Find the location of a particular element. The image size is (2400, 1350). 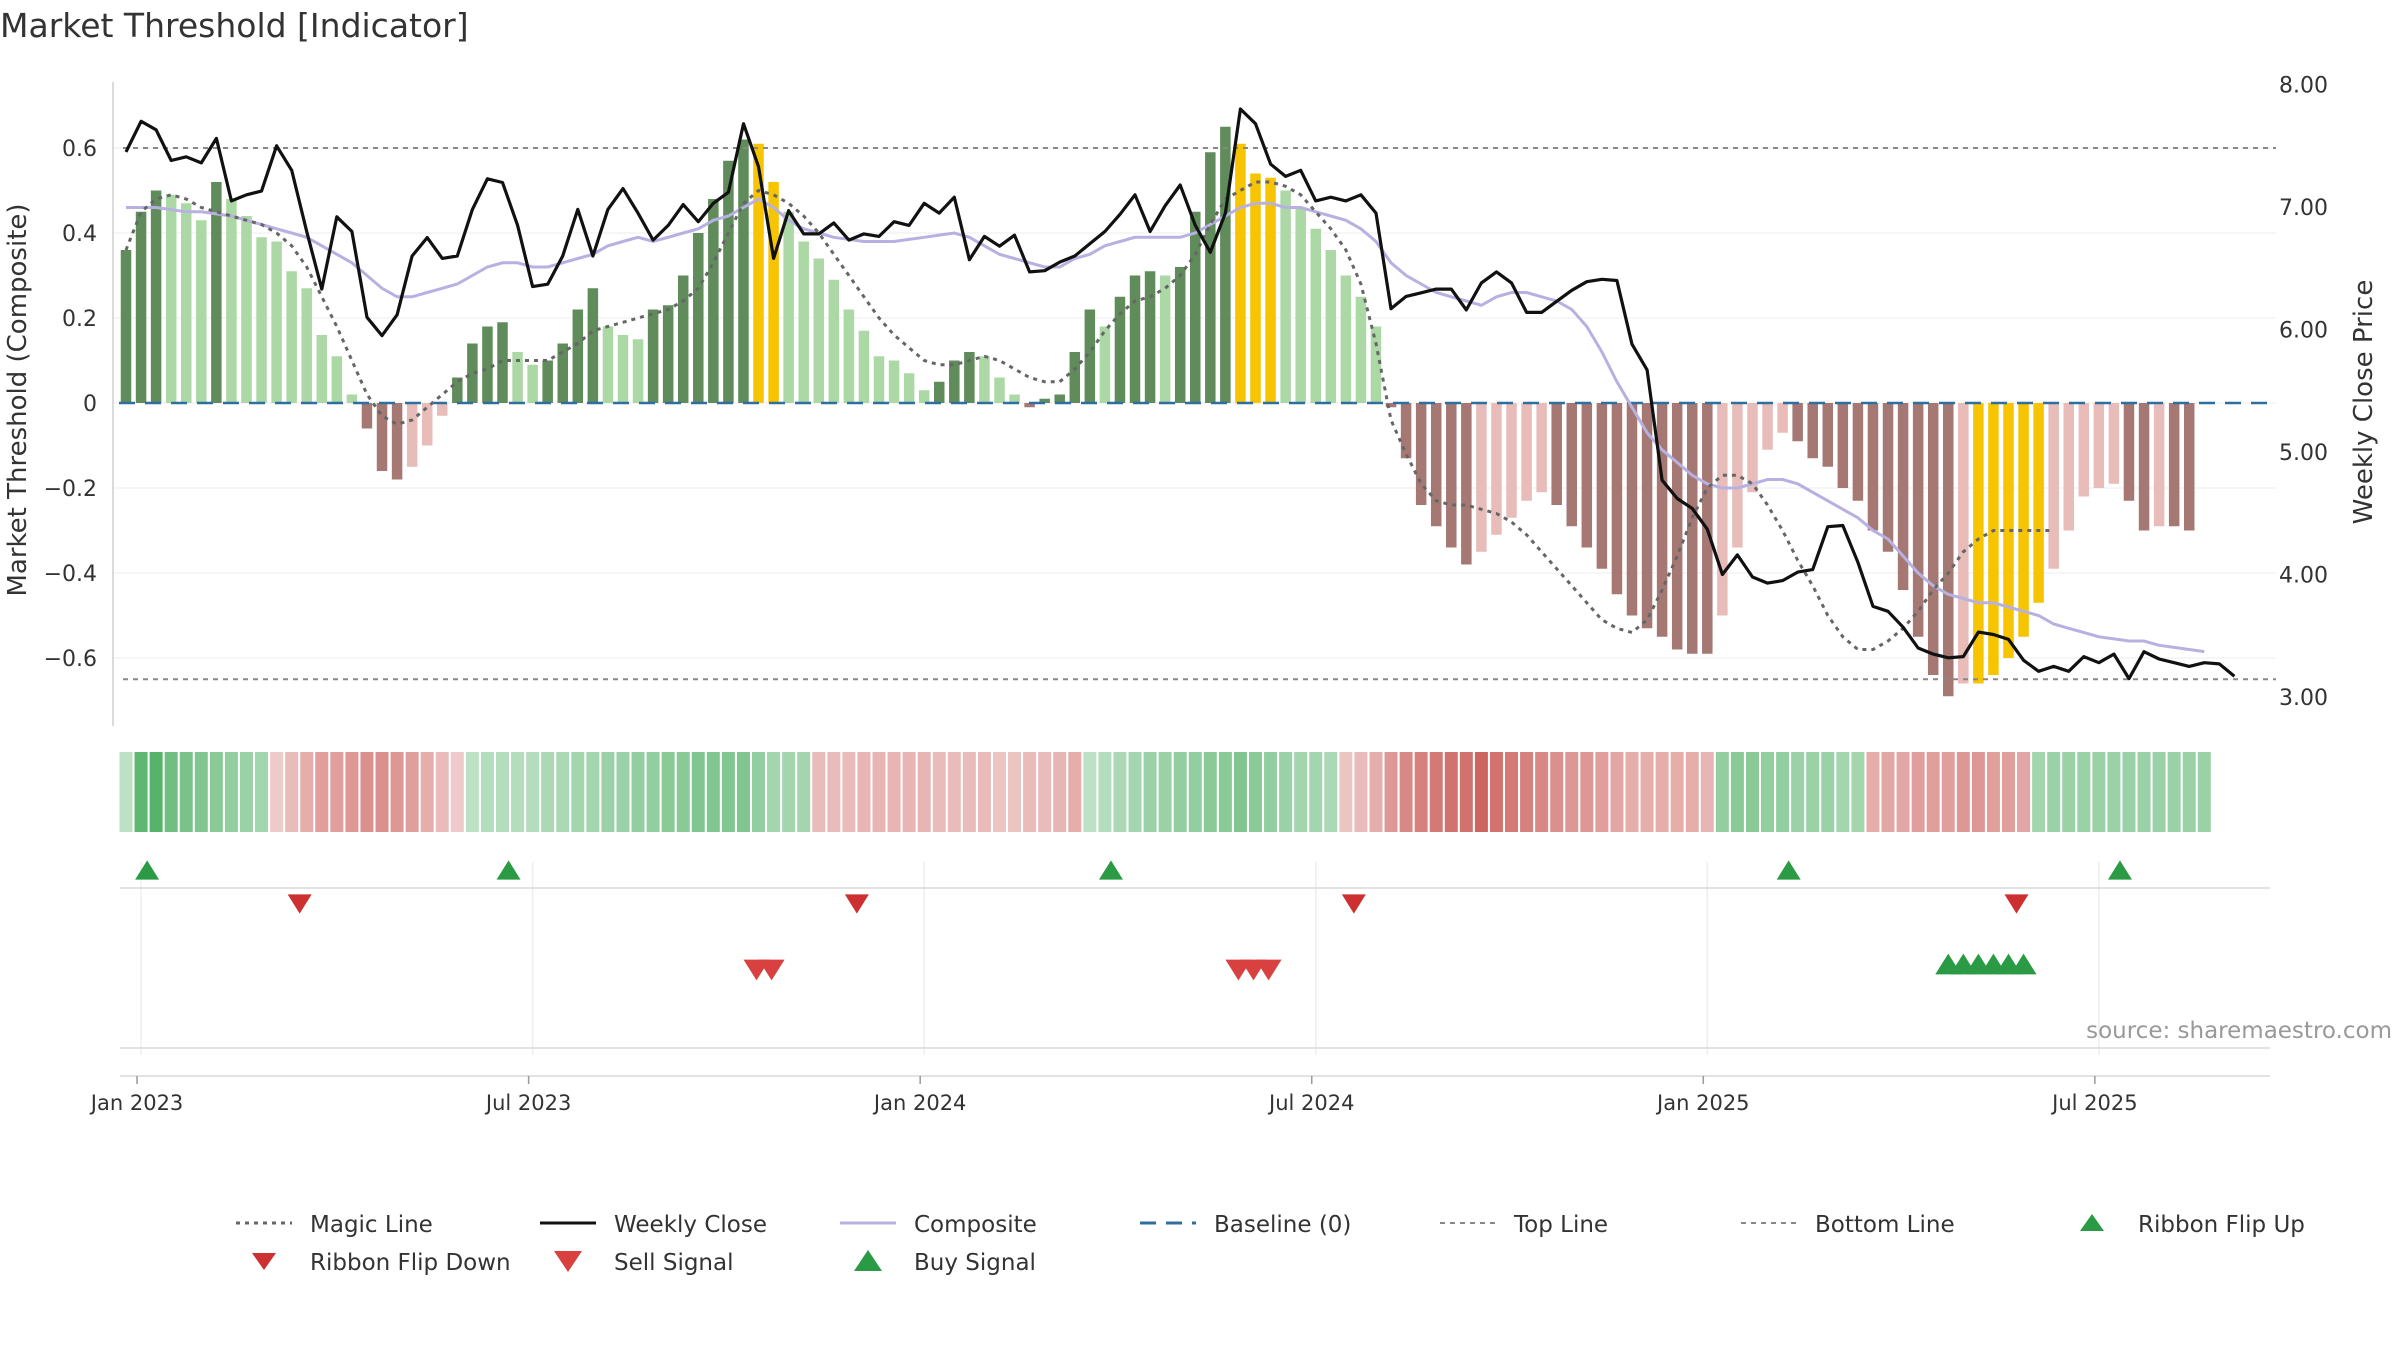

x-tick-label: Jul 2025 is located at coordinates (2093, 1103).